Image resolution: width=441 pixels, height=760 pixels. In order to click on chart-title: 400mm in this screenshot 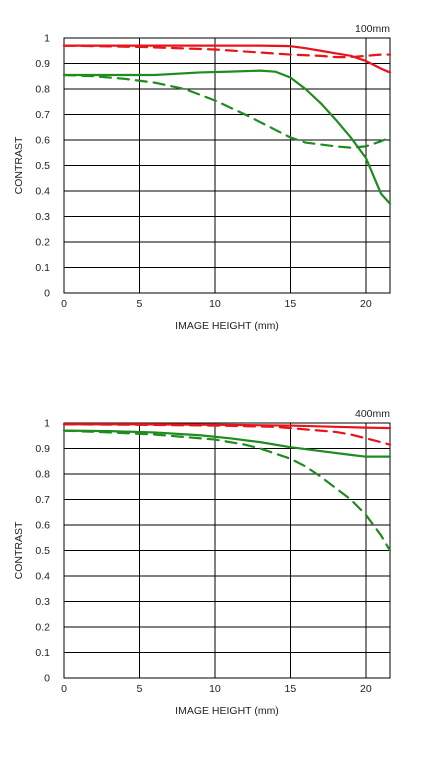, I will do `click(372, 414)`.